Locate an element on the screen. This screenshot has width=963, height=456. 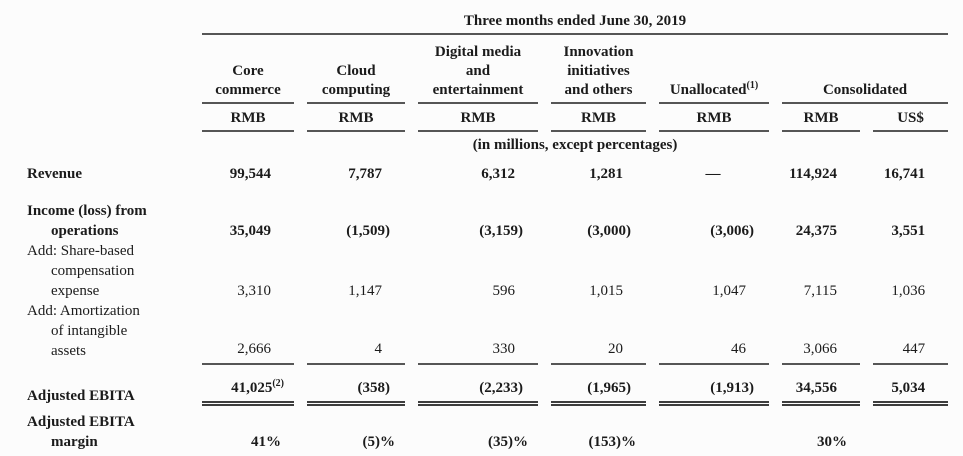
value-cell: 7,115 is located at coordinates (820, 291).